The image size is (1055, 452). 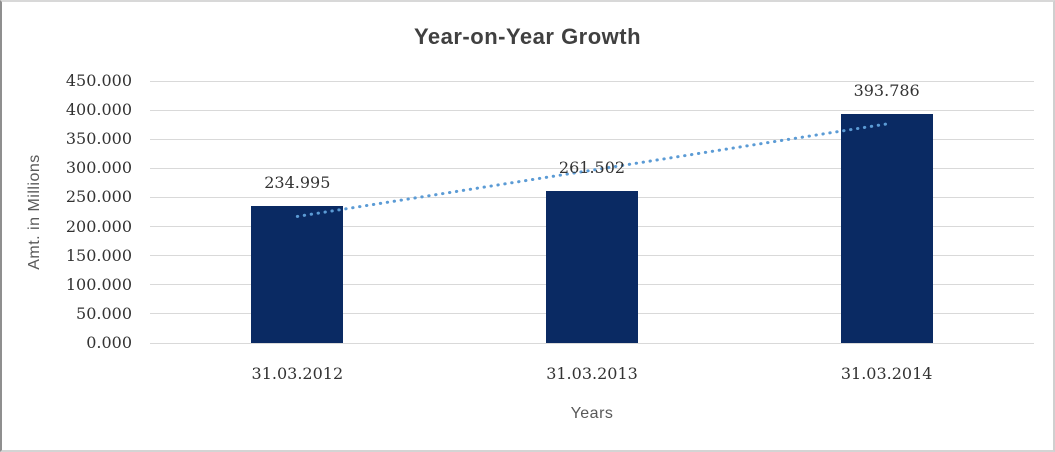 I want to click on trendline-layer, so click(x=592, y=170).